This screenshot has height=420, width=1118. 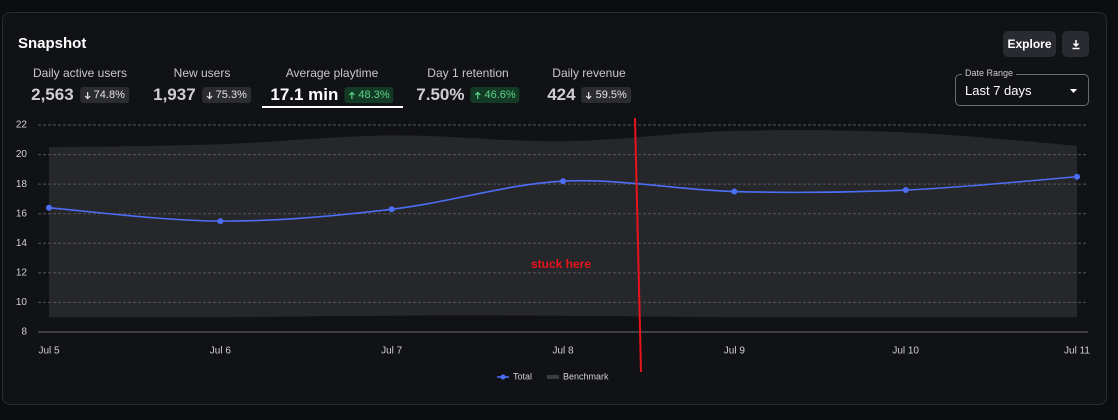 I want to click on metric-row: 7.50% 46.6%, so click(x=468, y=95).